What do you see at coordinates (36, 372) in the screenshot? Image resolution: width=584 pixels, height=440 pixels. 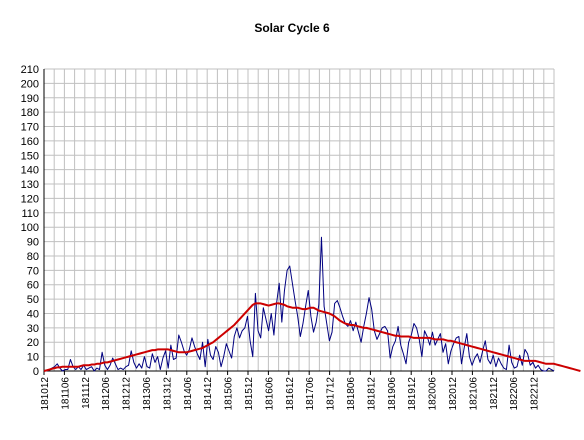 I see `y-tick-label: 0` at bounding box center [36, 372].